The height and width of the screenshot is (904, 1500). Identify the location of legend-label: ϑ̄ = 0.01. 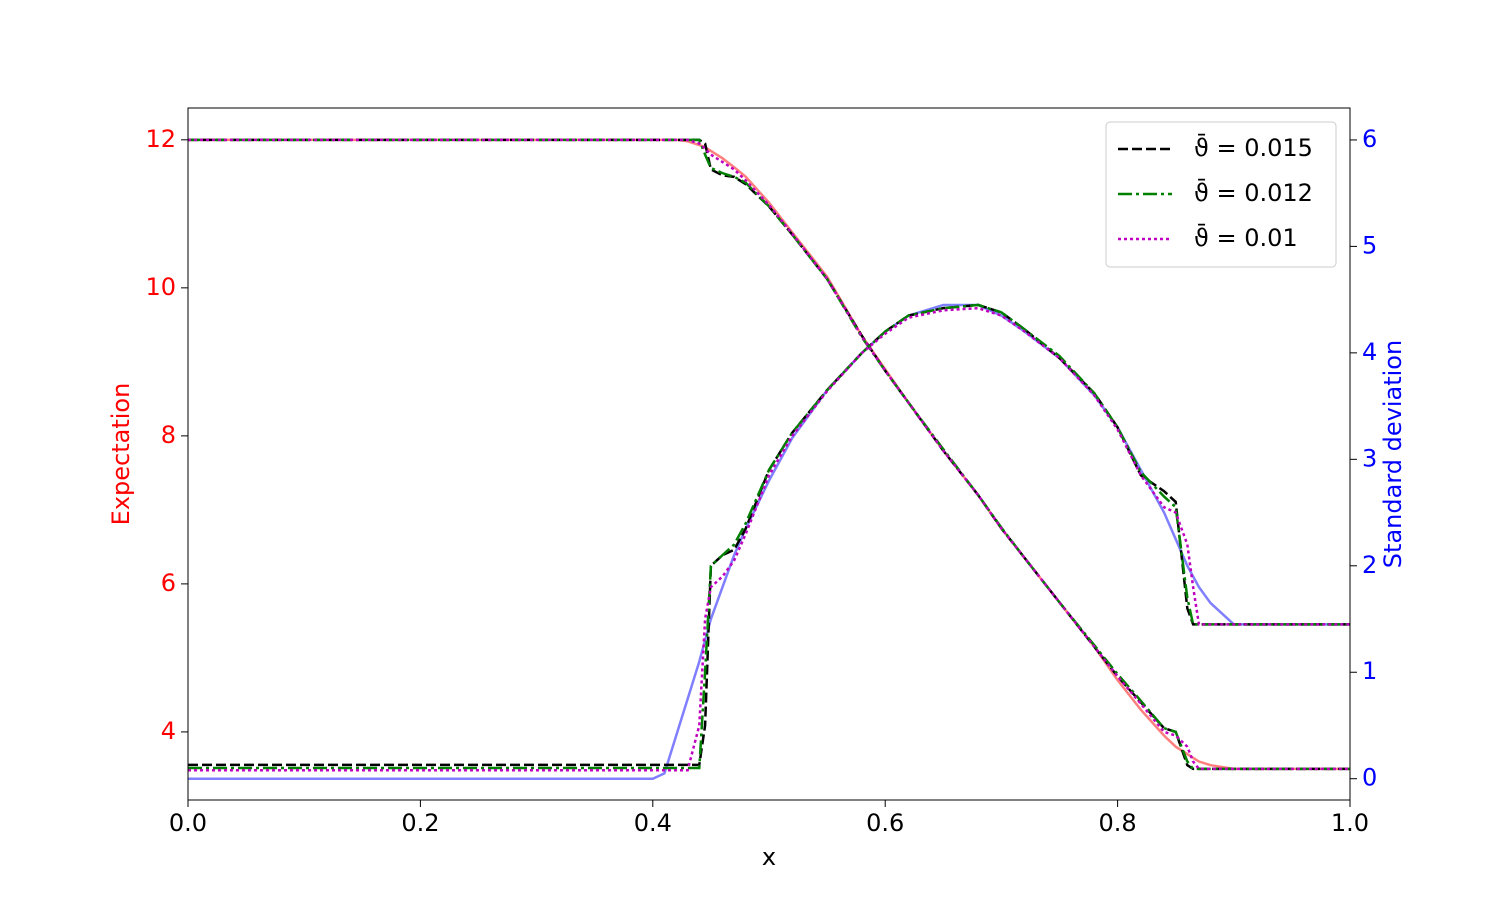
(1246, 237).